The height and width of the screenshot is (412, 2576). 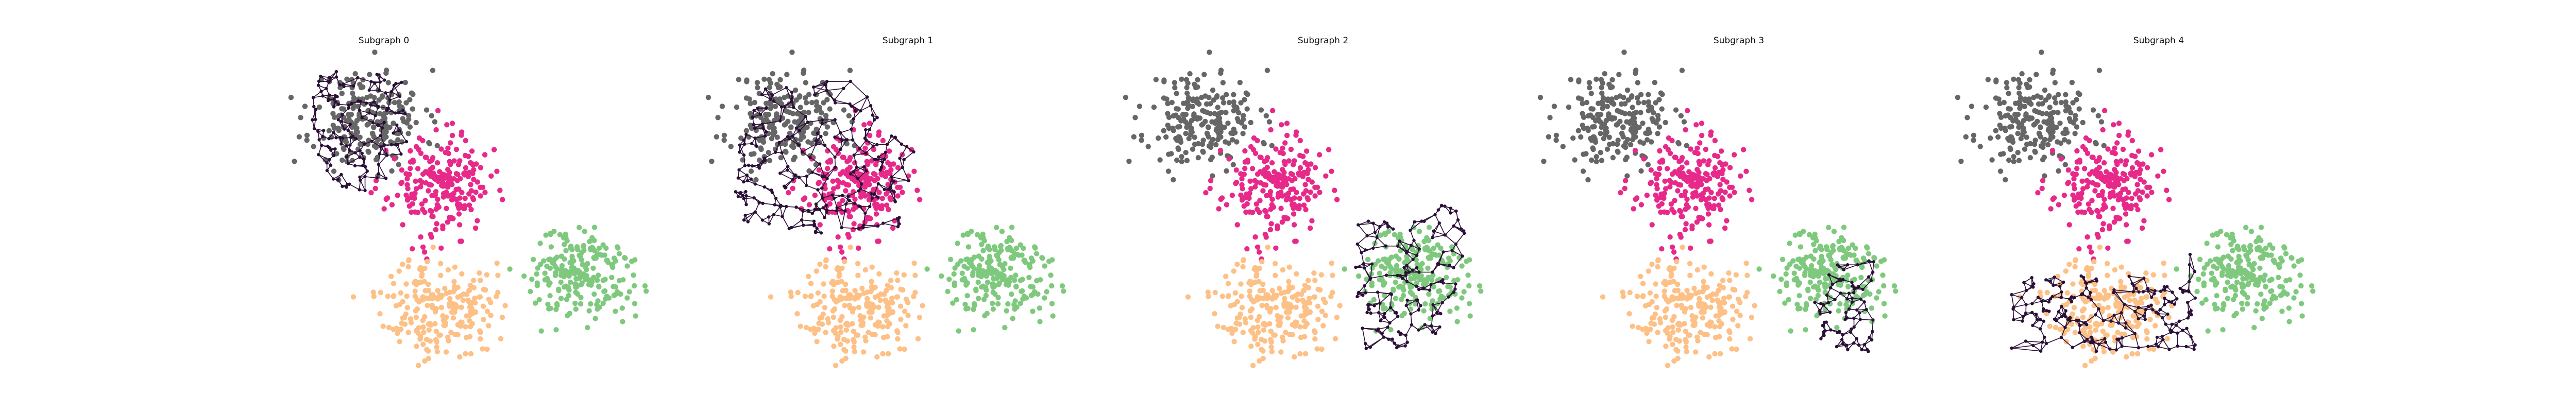 I want to click on panel-title: Subgraph 2, so click(x=1323, y=41).